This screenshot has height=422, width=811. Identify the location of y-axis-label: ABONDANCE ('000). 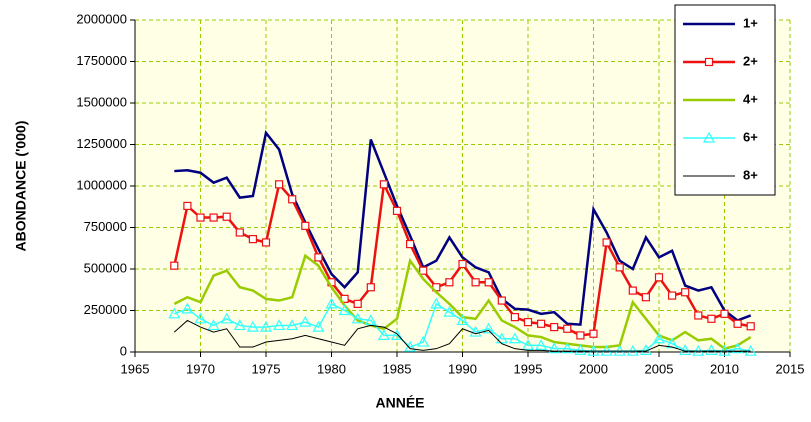
(21, 186).